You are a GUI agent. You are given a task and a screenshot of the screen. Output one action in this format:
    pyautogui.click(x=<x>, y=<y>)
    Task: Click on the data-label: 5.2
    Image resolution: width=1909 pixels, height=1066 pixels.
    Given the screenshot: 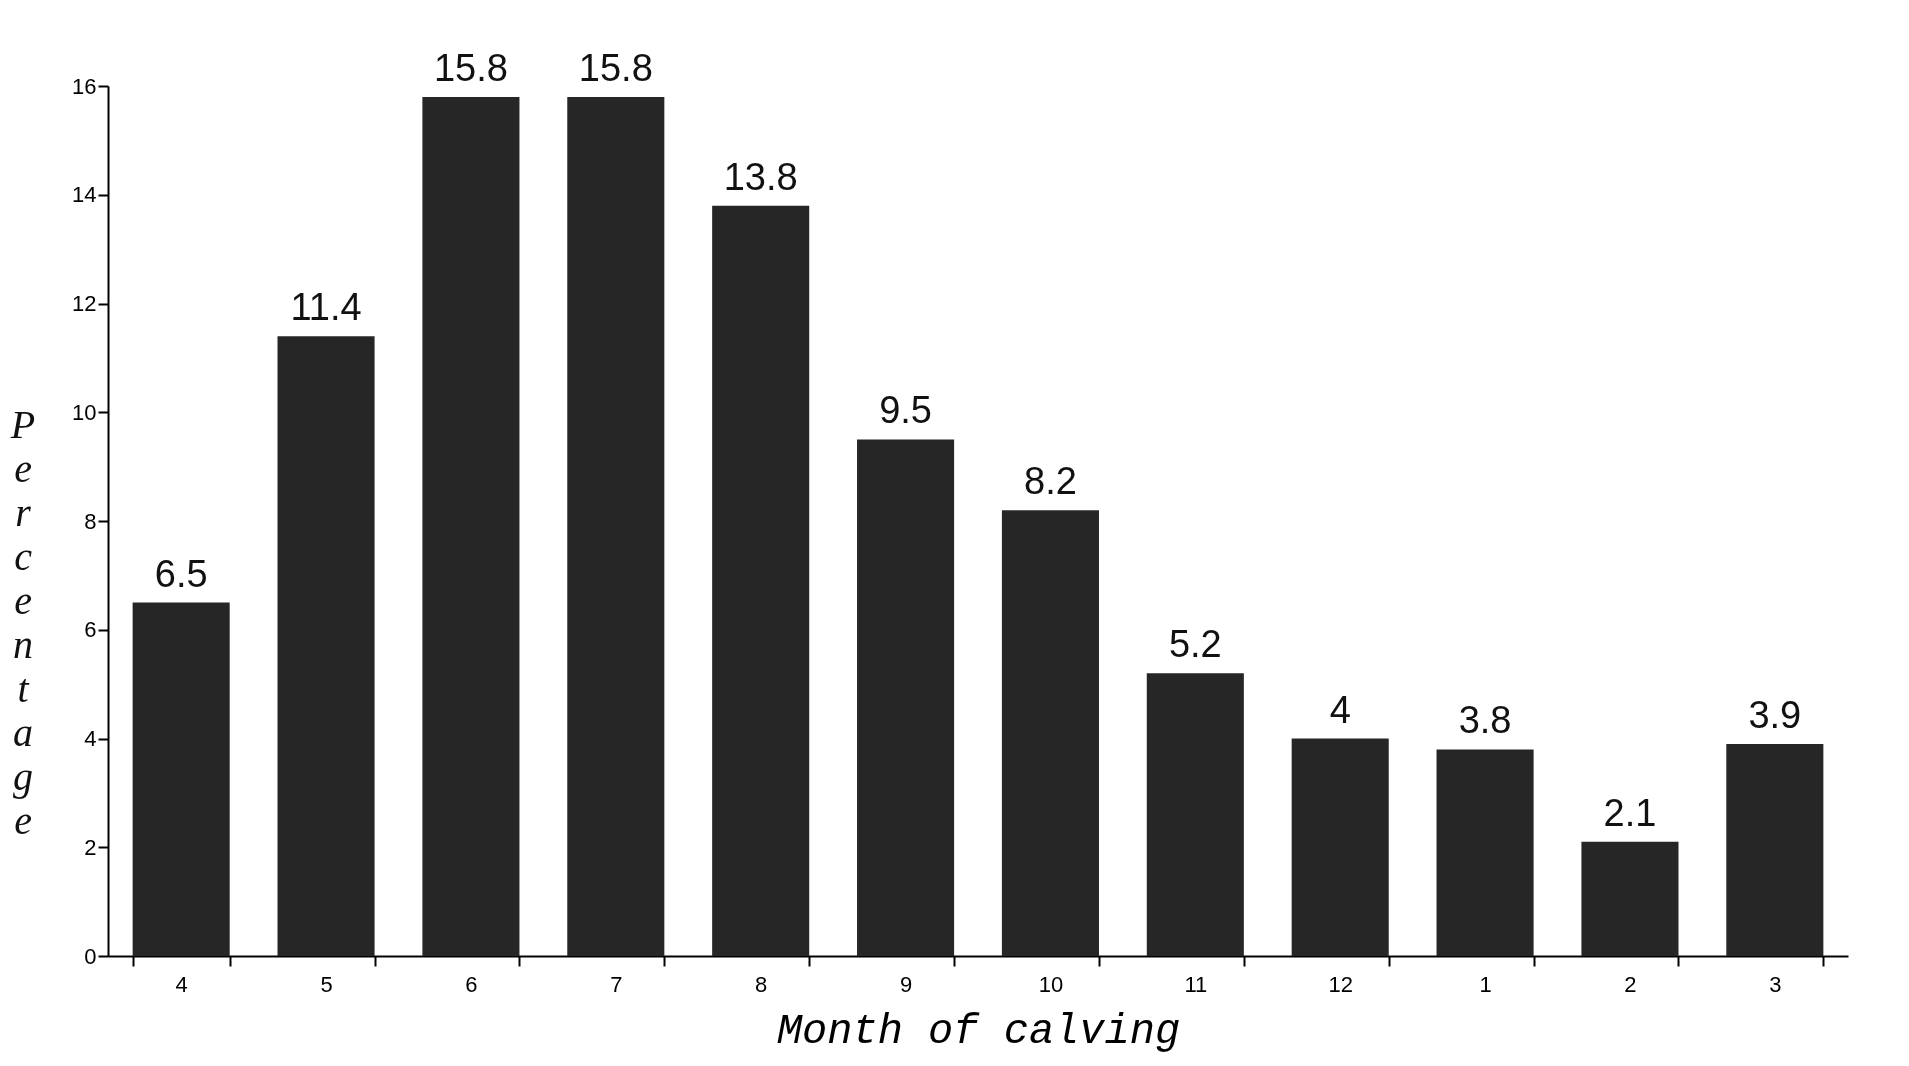 What is the action you would take?
    pyautogui.click(x=1195, y=644)
    